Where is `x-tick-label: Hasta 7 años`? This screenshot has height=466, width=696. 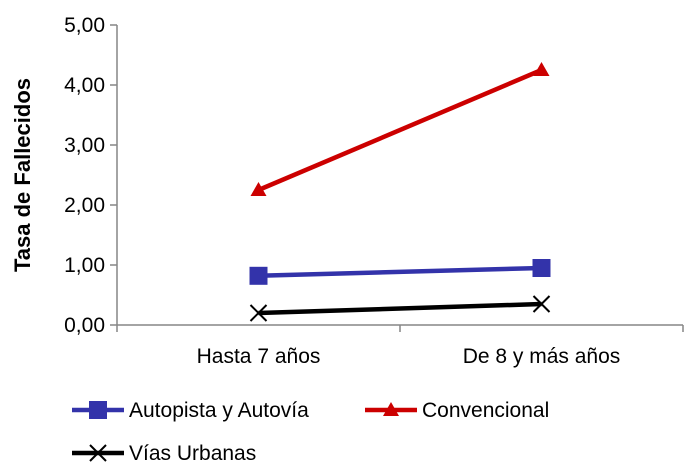 x-tick-label: Hasta 7 años is located at coordinates (259, 356).